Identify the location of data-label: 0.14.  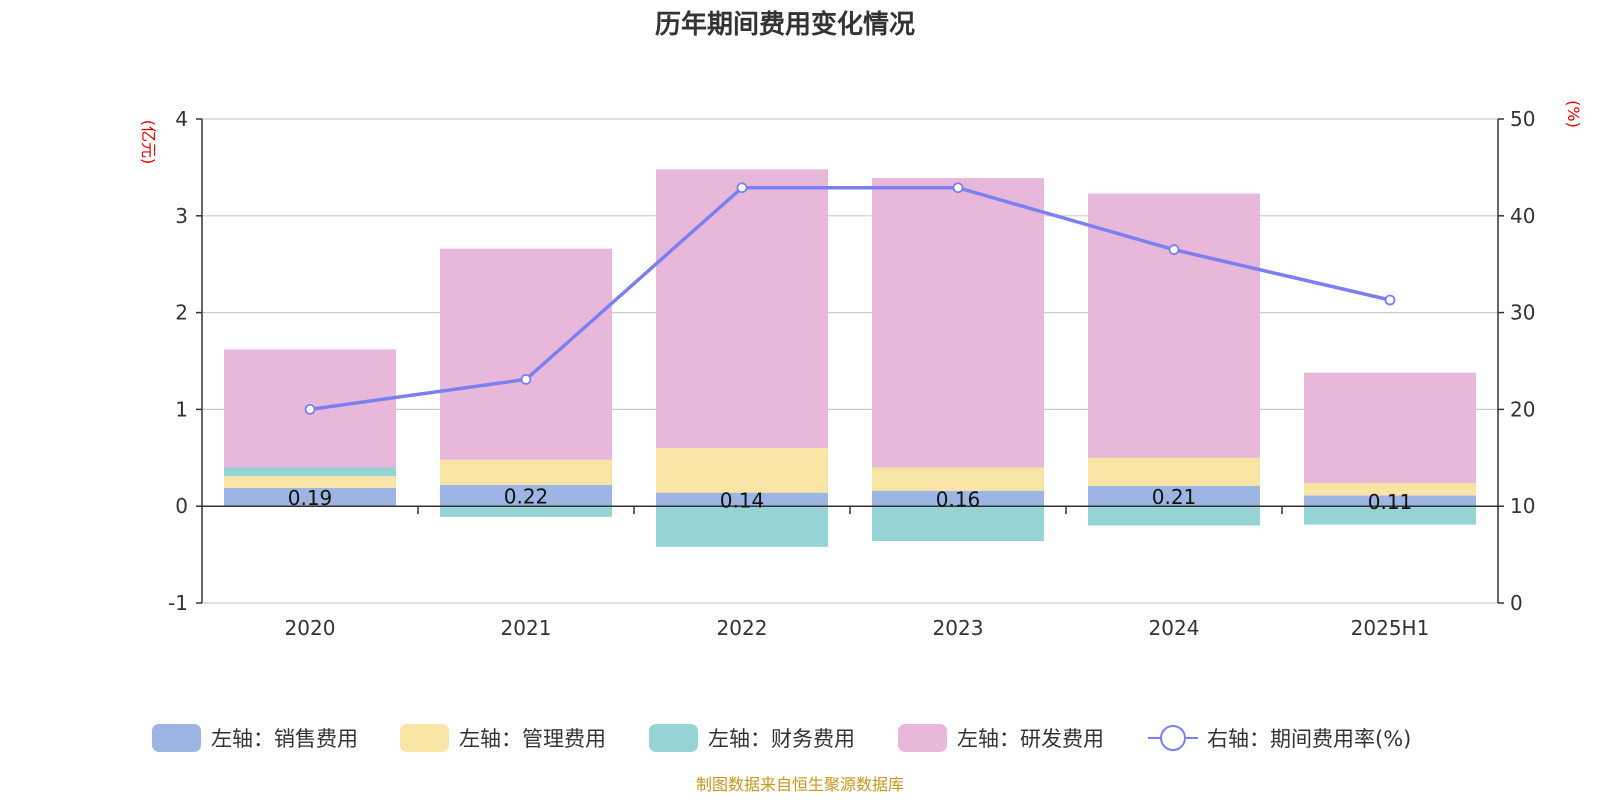
(742, 500).